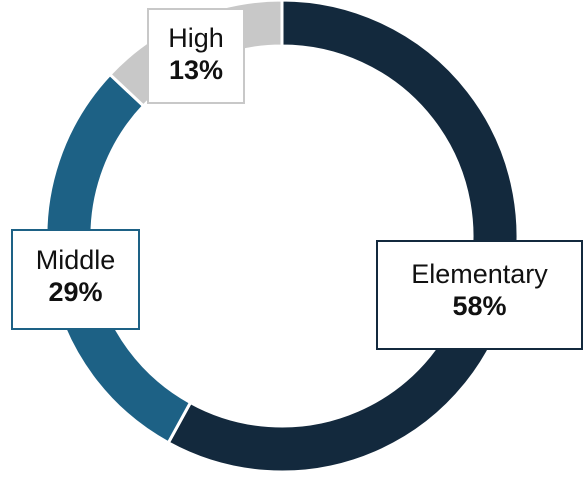 This screenshot has width=583, height=482. What do you see at coordinates (479, 274) in the screenshot?
I see `label-elementary-name: Elementary` at bounding box center [479, 274].